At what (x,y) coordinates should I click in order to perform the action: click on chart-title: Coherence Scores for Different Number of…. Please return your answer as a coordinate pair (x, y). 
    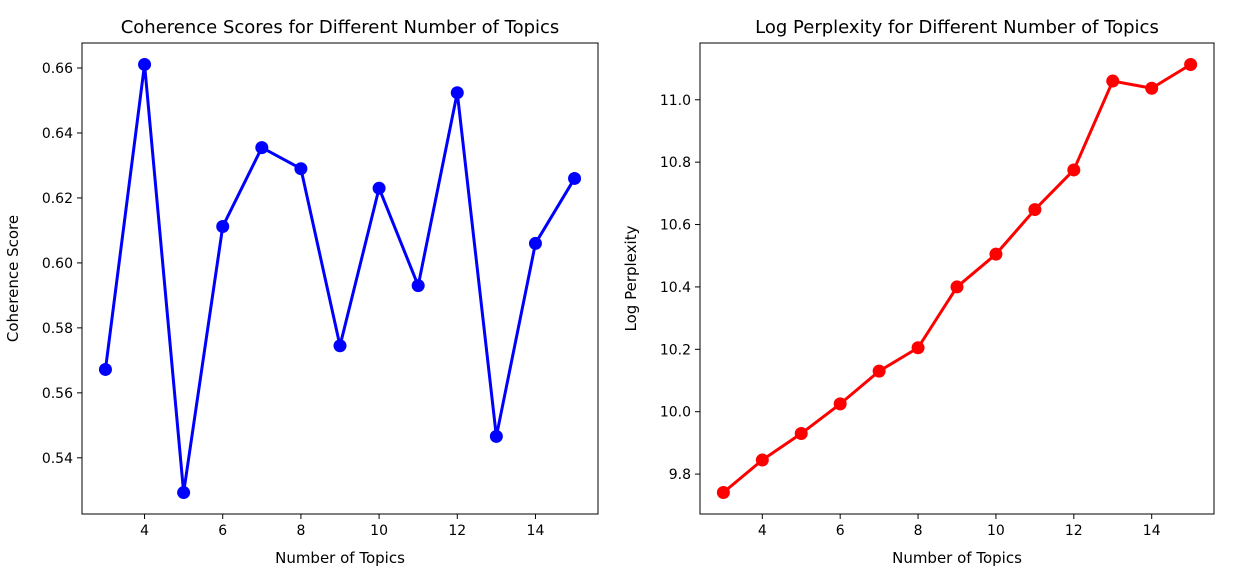
    Looking at the image, I should click on (340, 27).